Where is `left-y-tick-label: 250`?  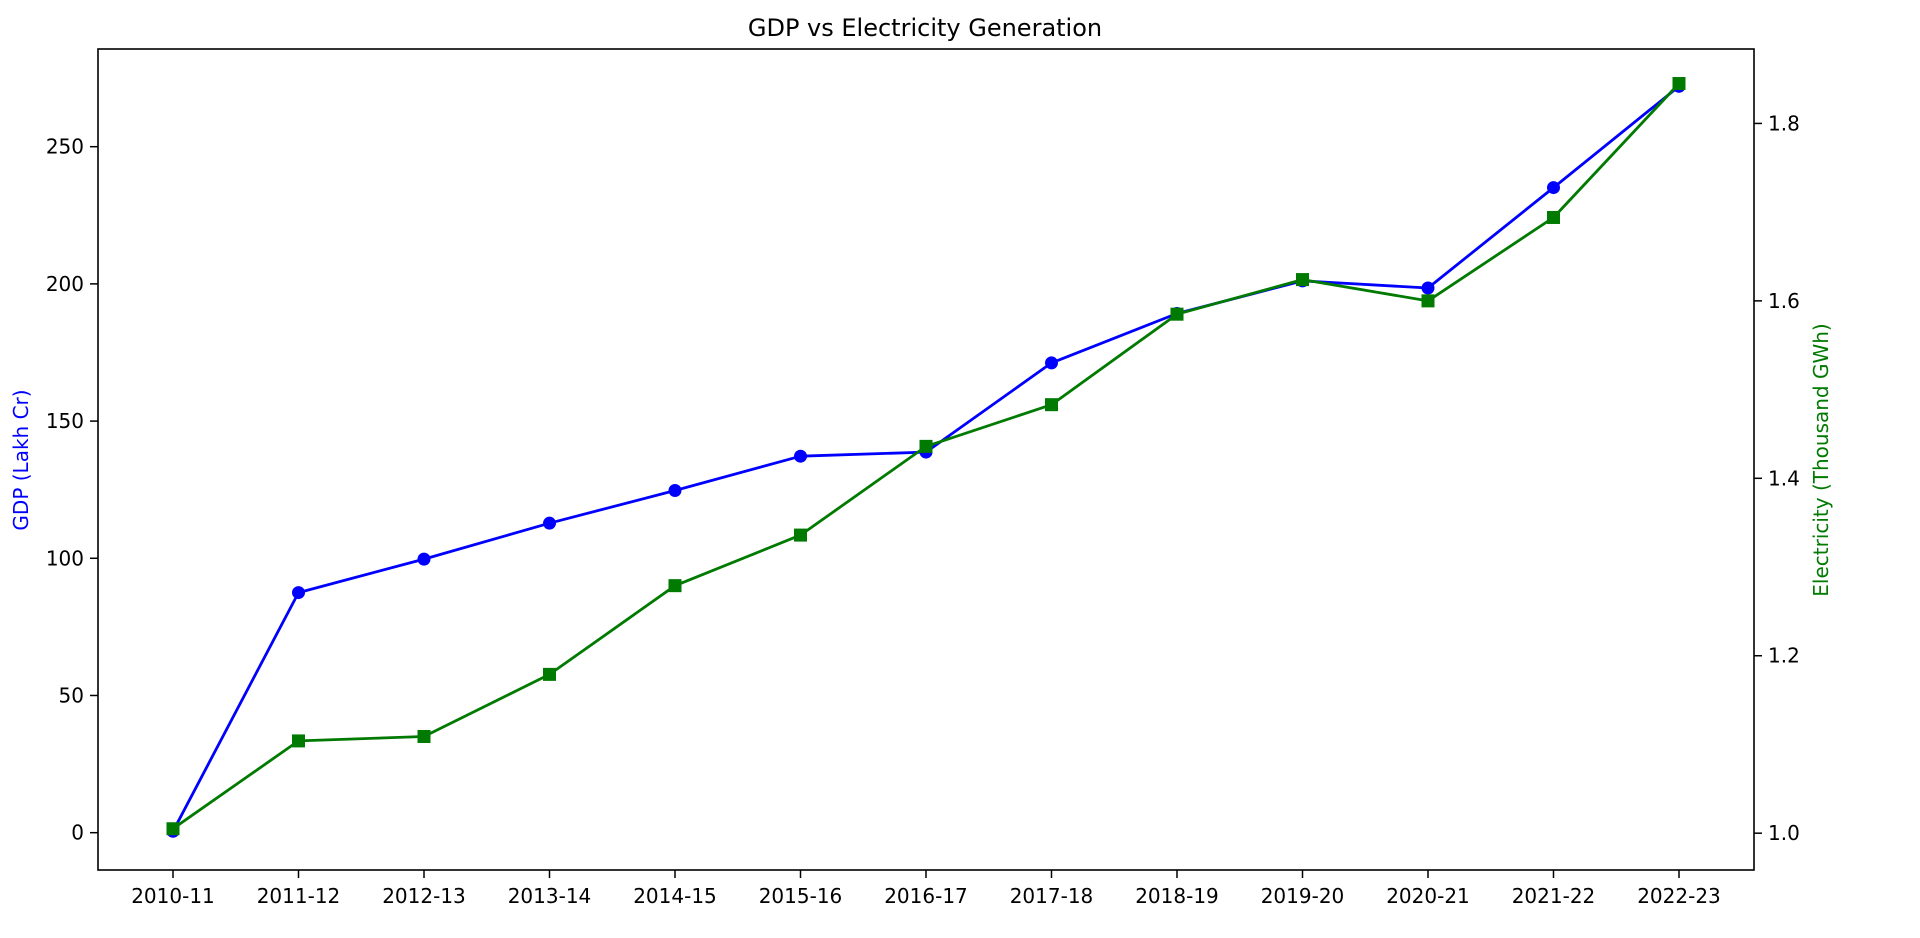
left-y-tick-label: 250 is located at coordinates (65, 147).